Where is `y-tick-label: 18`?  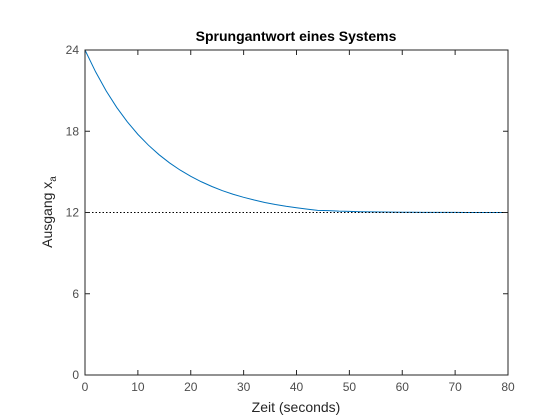
y-tick-label: 18 is located at coordinates (73, 131).